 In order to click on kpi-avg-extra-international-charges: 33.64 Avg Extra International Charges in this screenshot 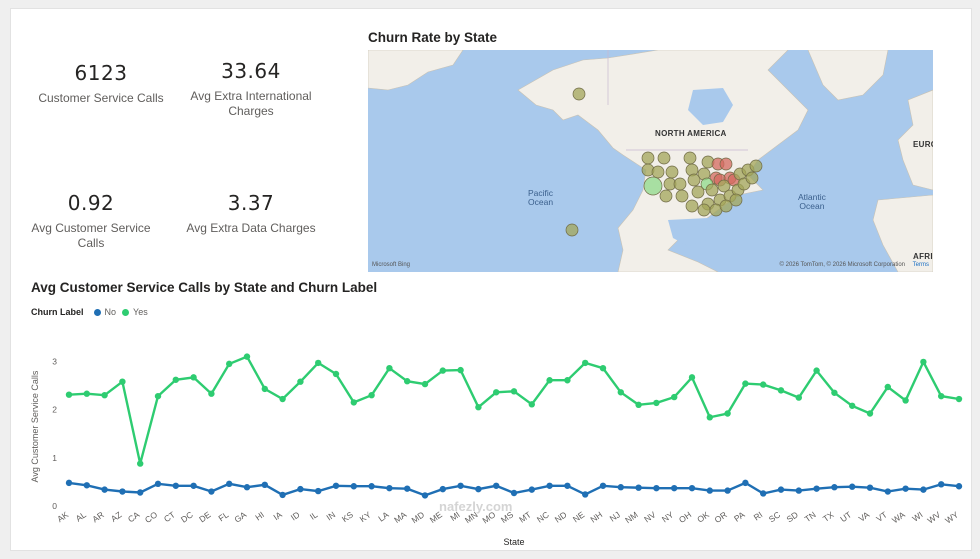, I will do `click(251, 89)`.